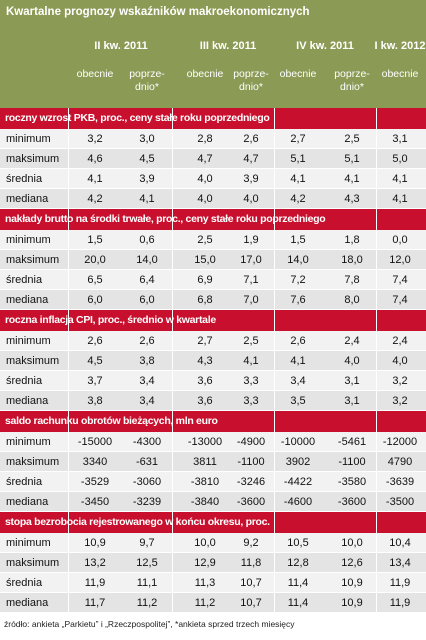 The width and height of the screenshot is (426, 640). Describe the element at coordinates (147, 381) in the screenshot. I see `cell-value: 3,4` at that location.